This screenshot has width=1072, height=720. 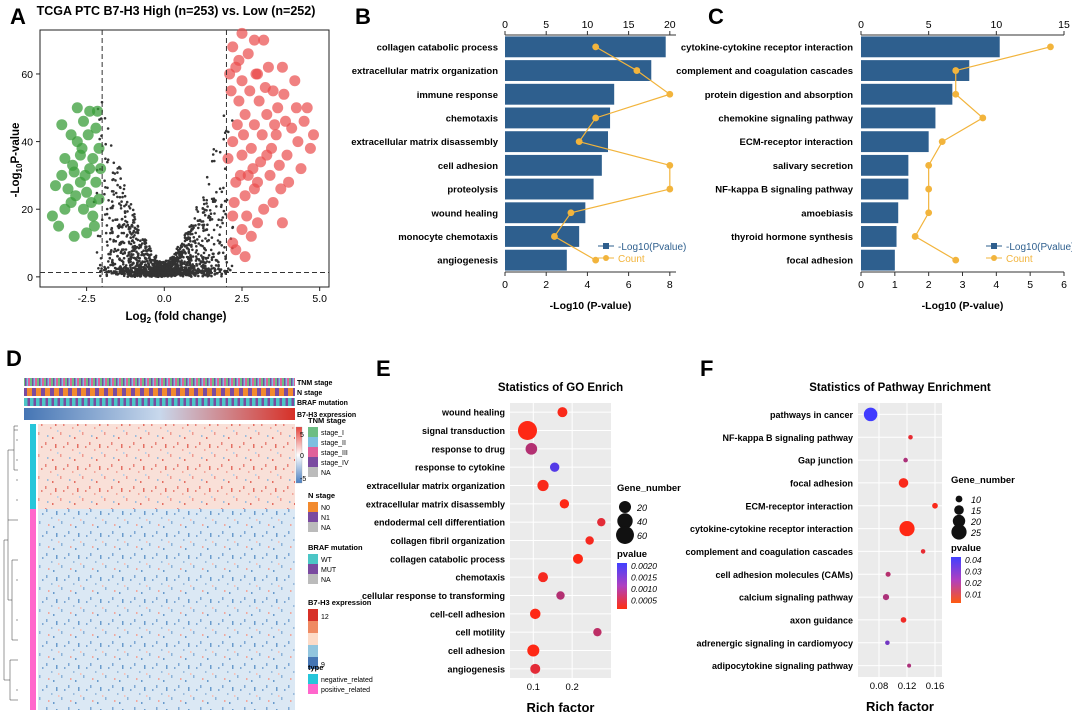 What do you see at coordinates (996, 25) in the screenshot?
I see `top-axis-tick-label: 10` at bounding box center [996, 25].